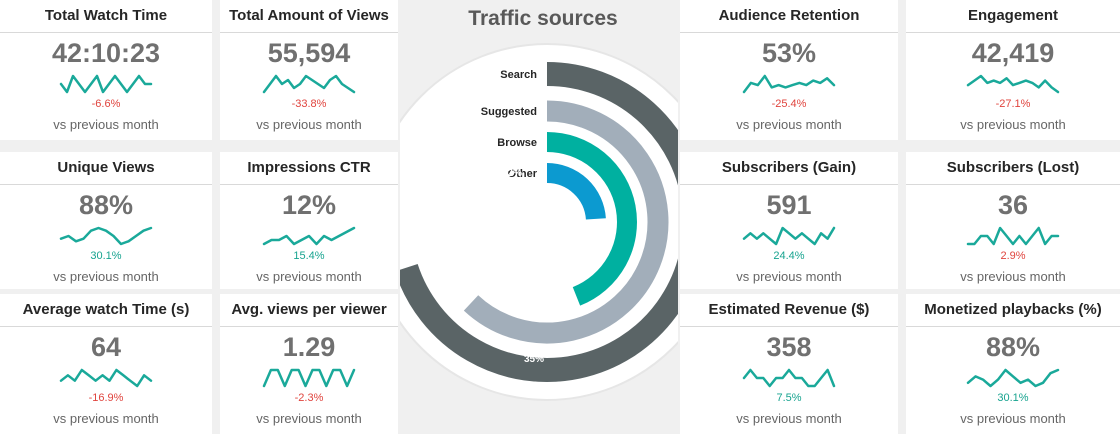 Image resolution: width=1120 pixels, height=434 pixels. Describe the element at coordinates (1013, 168) in the screenshot. I see `kpi-title: Subscribers (Lost)` at that location.